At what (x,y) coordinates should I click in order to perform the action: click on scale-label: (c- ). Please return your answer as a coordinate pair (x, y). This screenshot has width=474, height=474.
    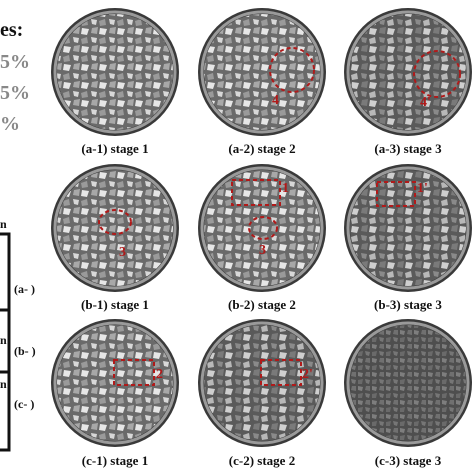
    Looking at the image, I should click on (24, 404).